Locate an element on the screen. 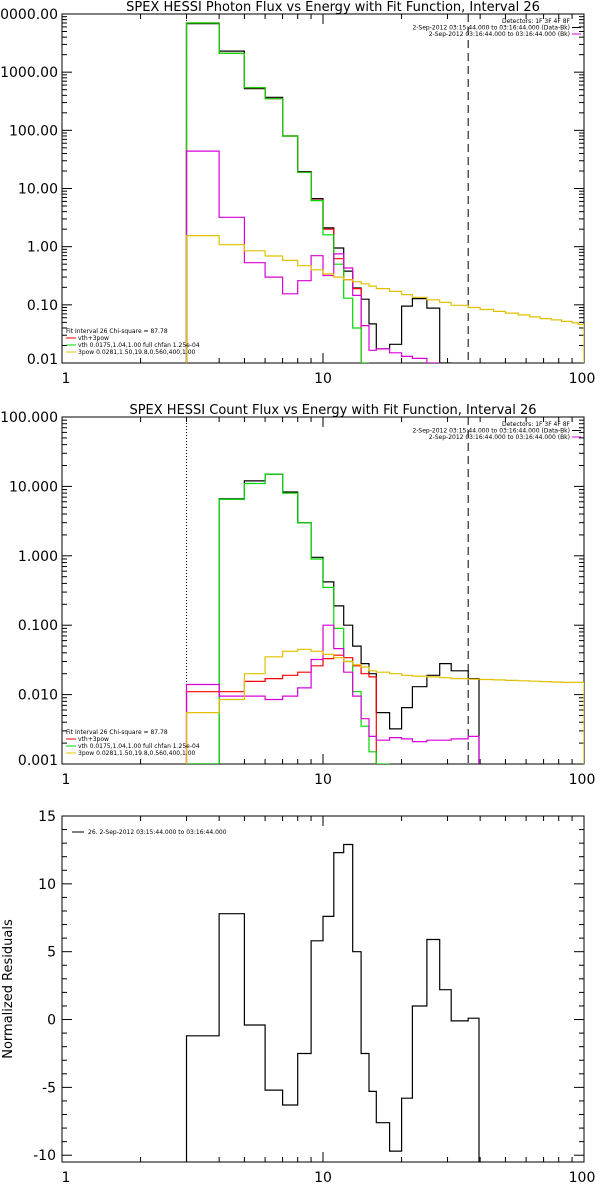  y-tick-label: 1.00 is located at coordinates (42, 248).